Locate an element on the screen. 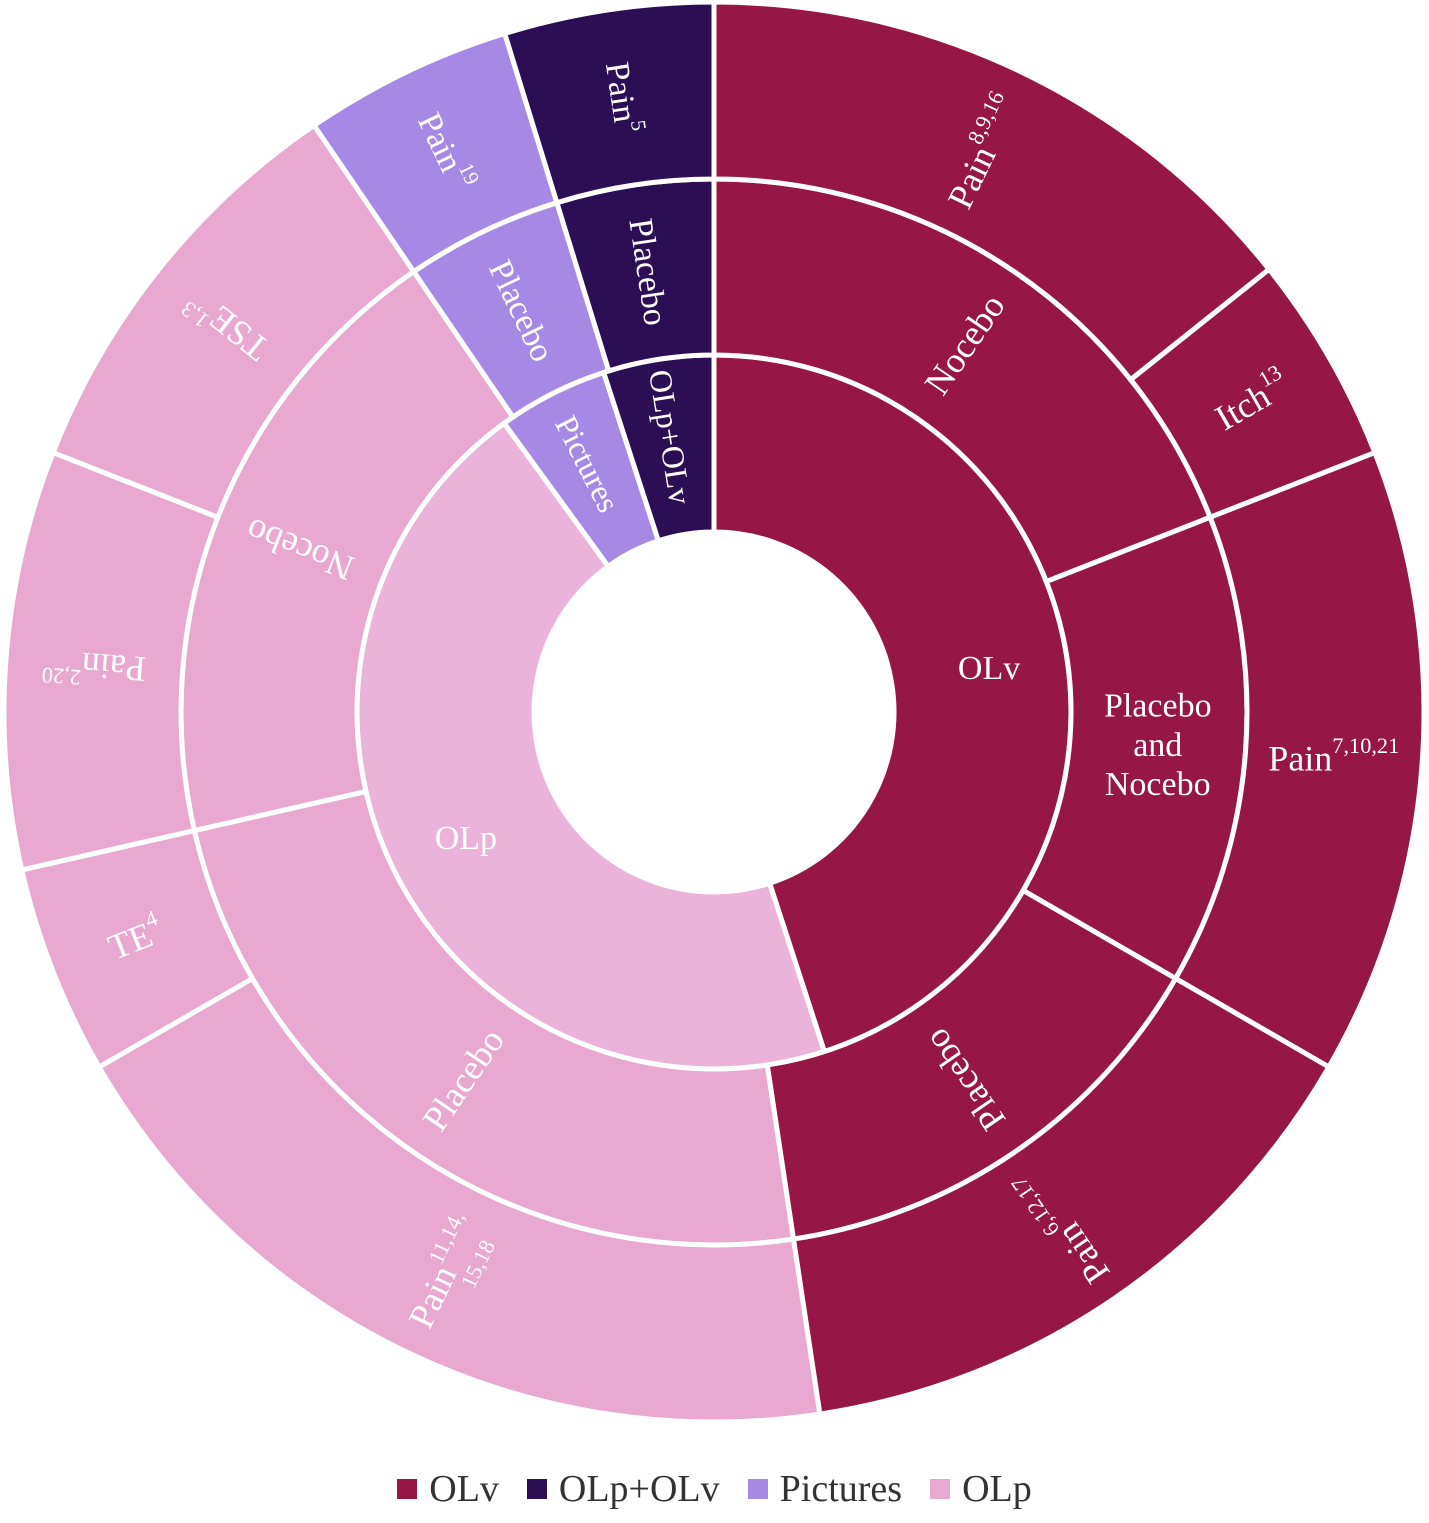  legend-label-olp: OLp is located at coordinates (997, 1489).